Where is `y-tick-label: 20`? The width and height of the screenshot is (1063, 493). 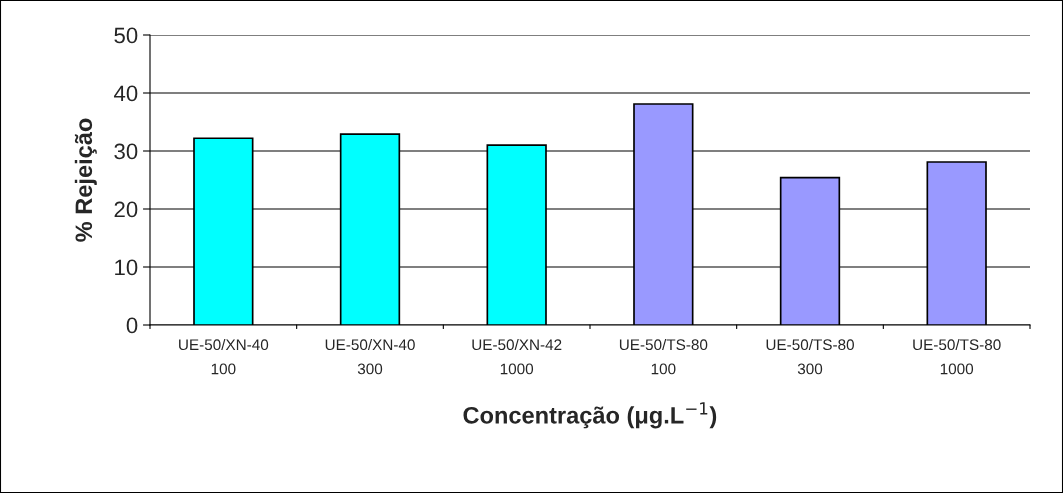 y-tick-label: 20 is located at coordinates (126, 209).